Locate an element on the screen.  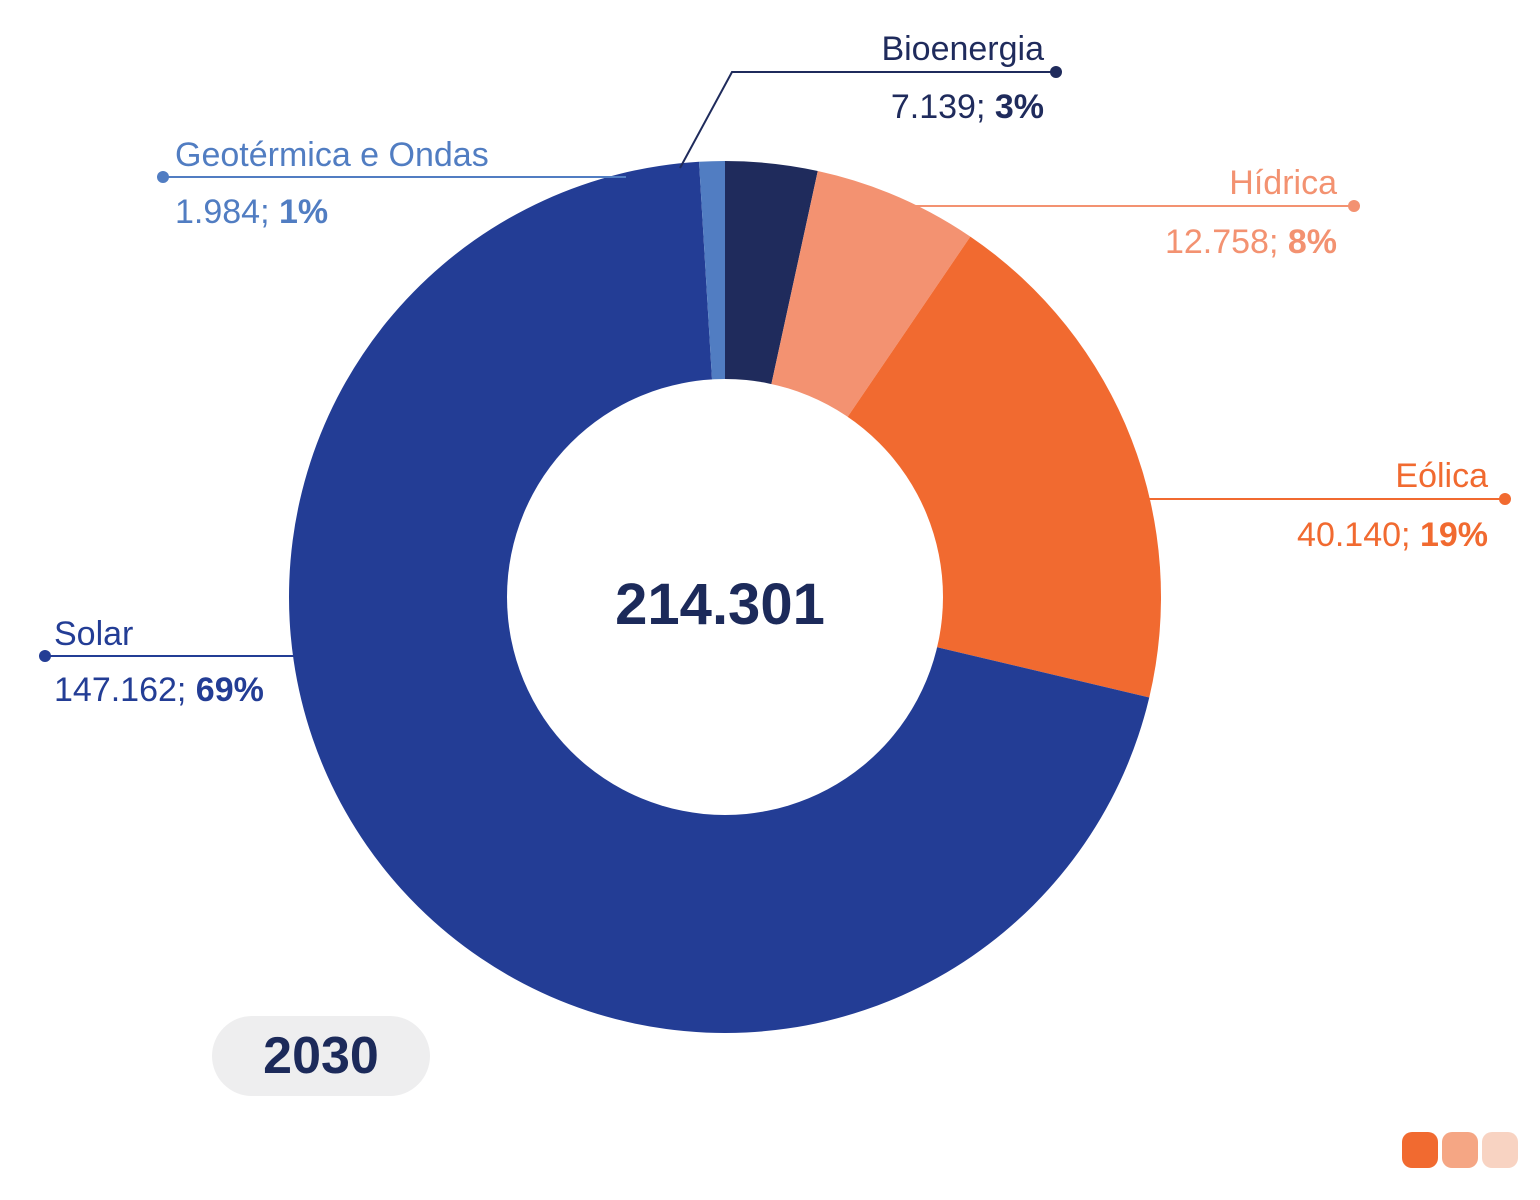
leader-dot-solar is located at coordinates (45, 656).